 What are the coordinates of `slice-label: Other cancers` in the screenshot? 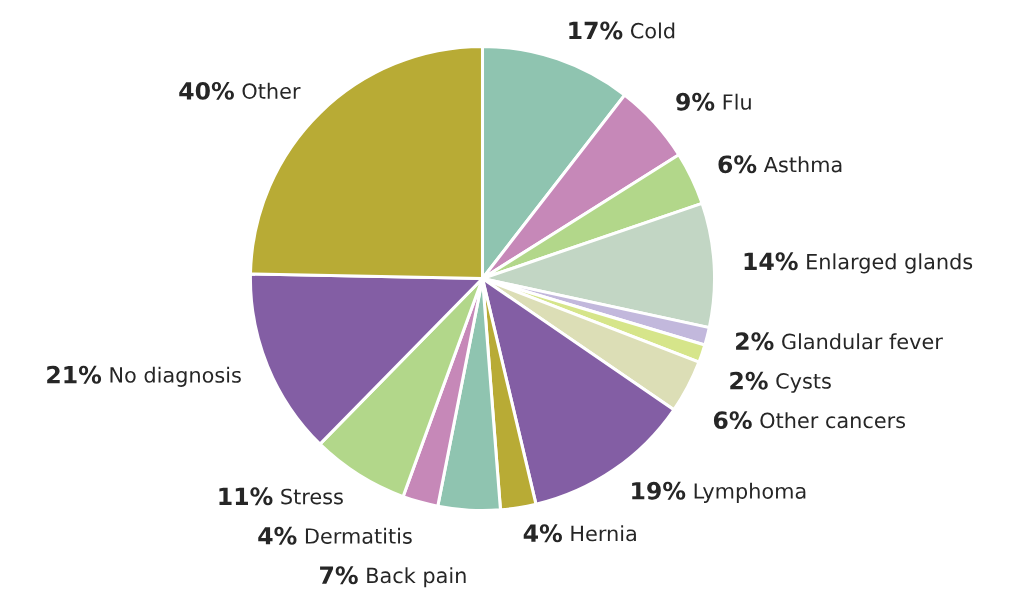 It's located at (833, 420).